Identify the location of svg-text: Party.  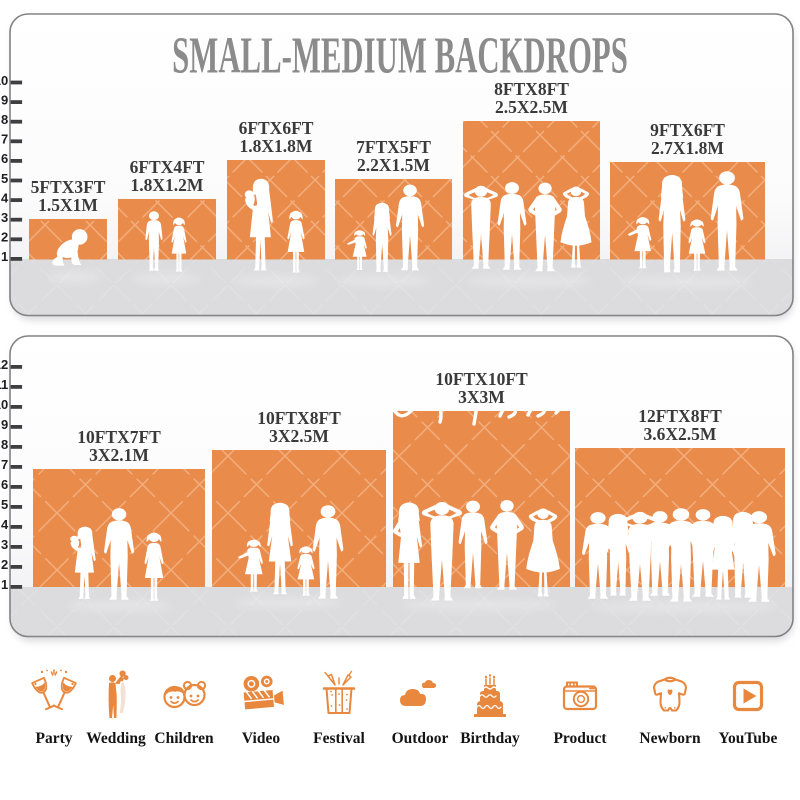
(53, 738).